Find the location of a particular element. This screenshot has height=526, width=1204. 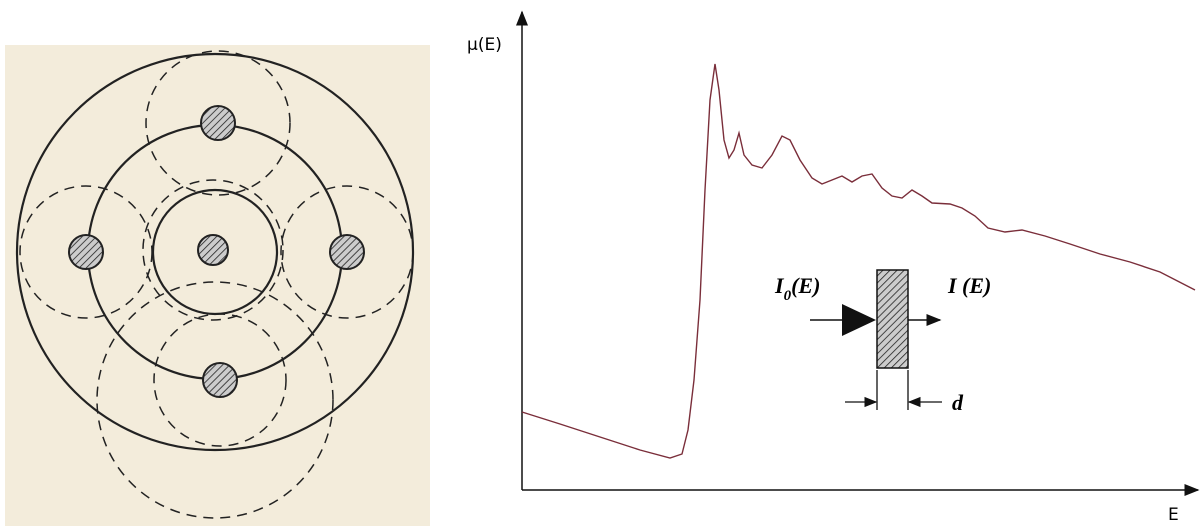

y-axis-label: μ(E) is located at coordinates (484, 45).